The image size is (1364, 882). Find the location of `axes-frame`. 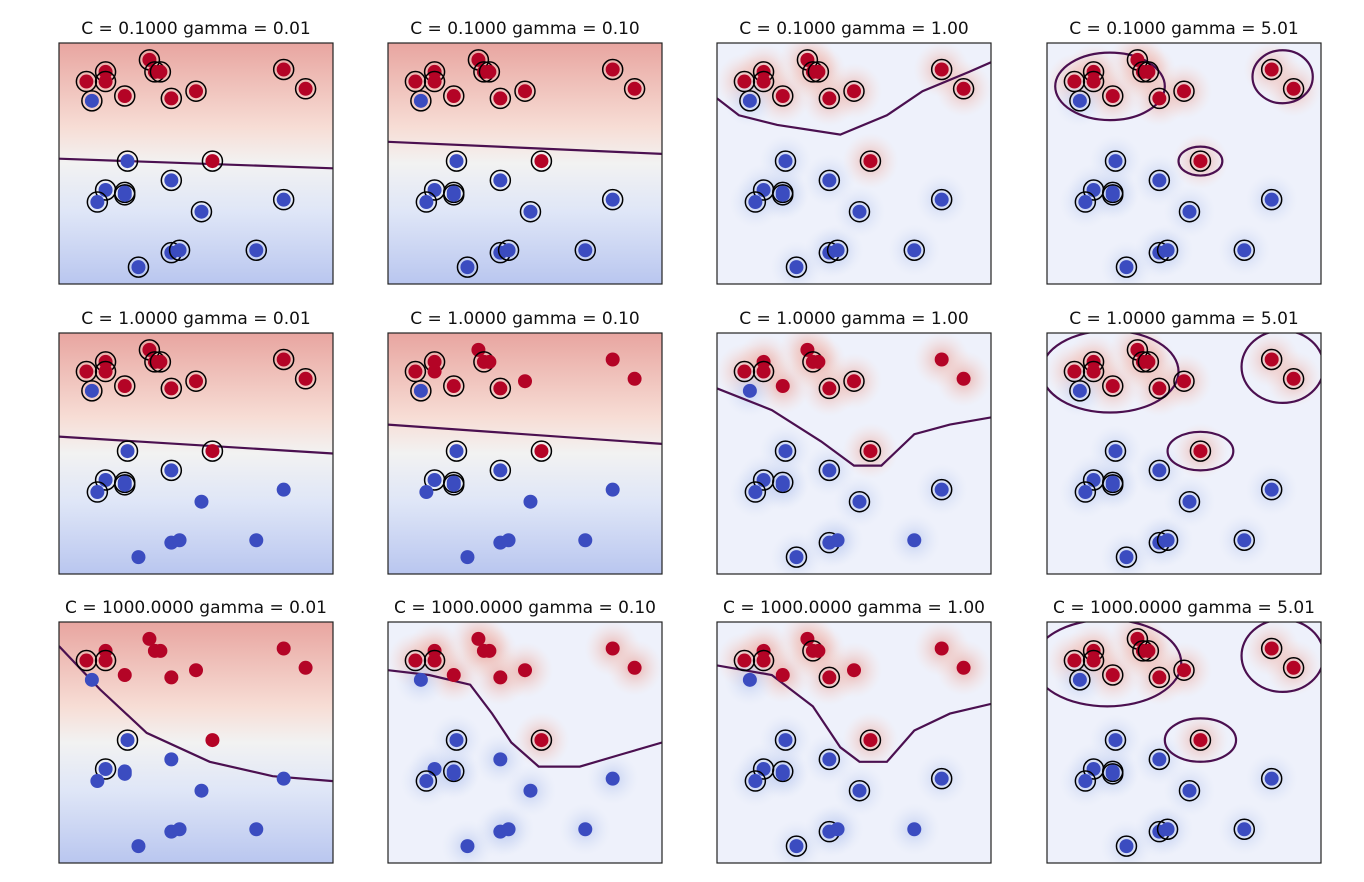

axes-frame is located at coordinates (525, 163).